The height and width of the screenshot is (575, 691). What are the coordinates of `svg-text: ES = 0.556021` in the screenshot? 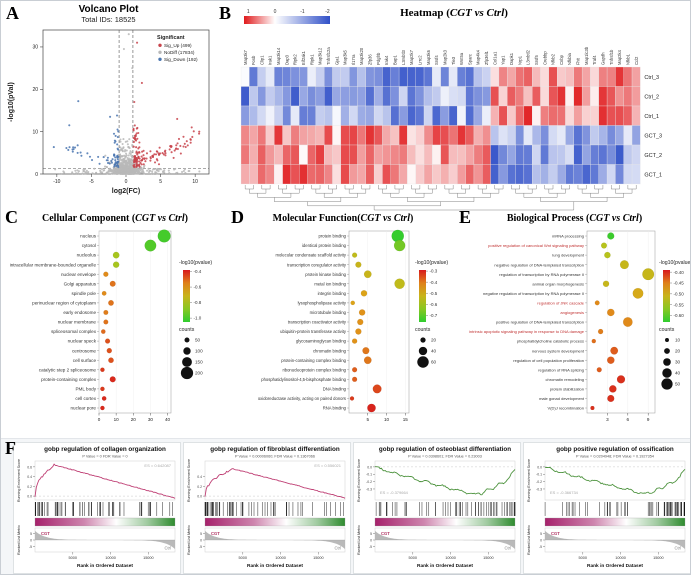 It's located at (327, 465).